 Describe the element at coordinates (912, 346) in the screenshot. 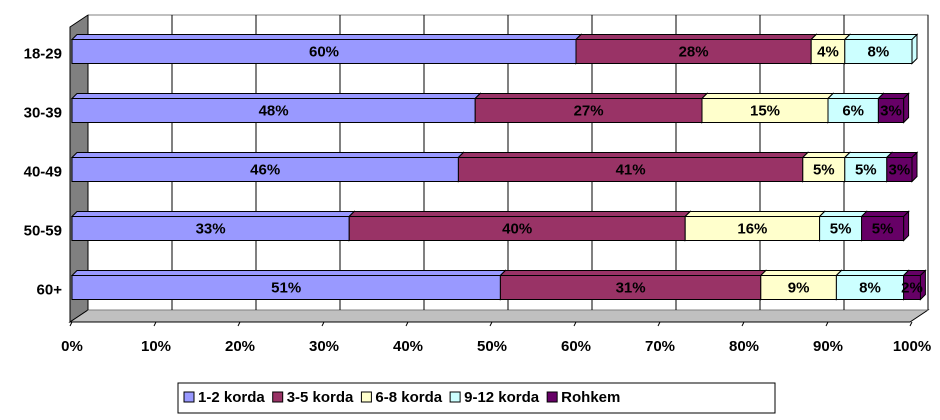

I see `x-tick-label: 100%` at that location.